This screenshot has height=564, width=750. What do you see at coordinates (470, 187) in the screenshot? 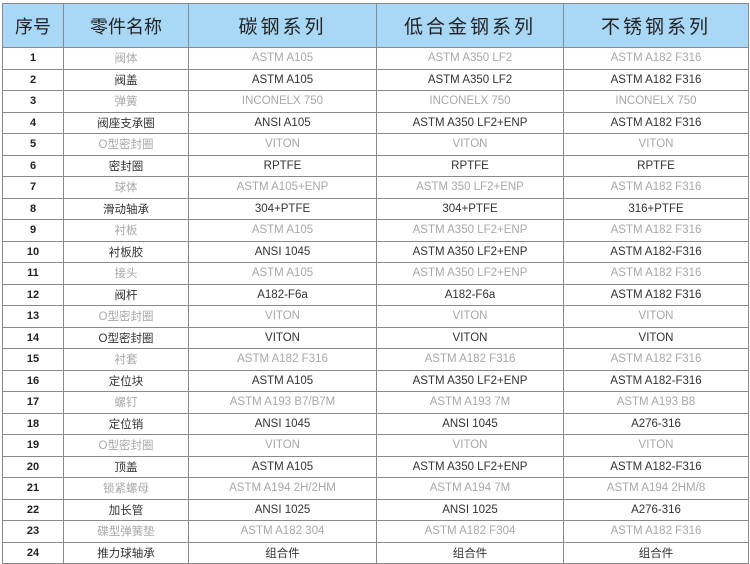
I see `low-alloy-steel-material: ASTM 350 LF2+ENP` at bounding box center [470, 187].